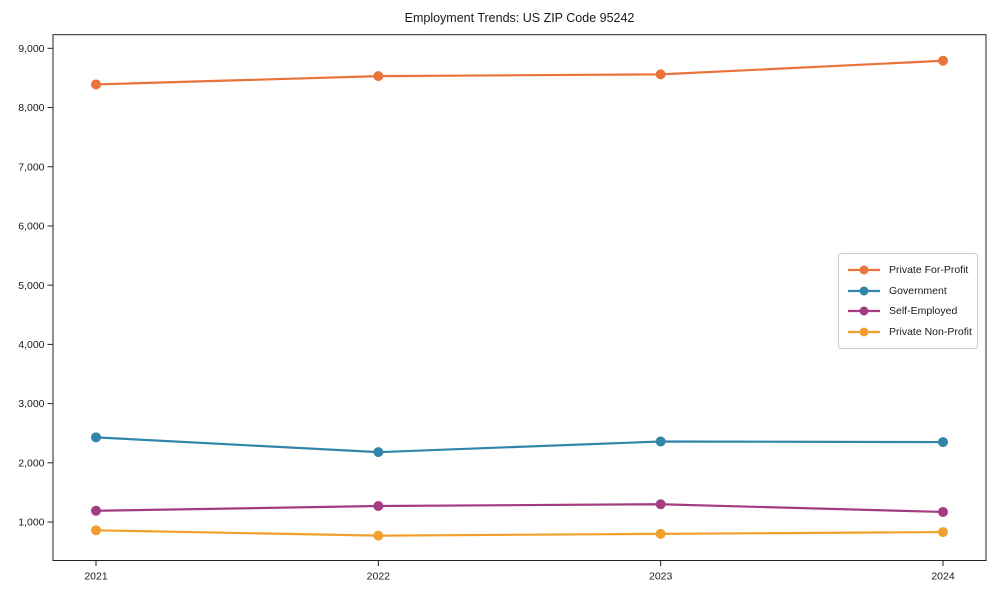 The height and width of the screenshot is (600, 1000). I want to click on data-point-self-employed-2023, so click(660, 504).